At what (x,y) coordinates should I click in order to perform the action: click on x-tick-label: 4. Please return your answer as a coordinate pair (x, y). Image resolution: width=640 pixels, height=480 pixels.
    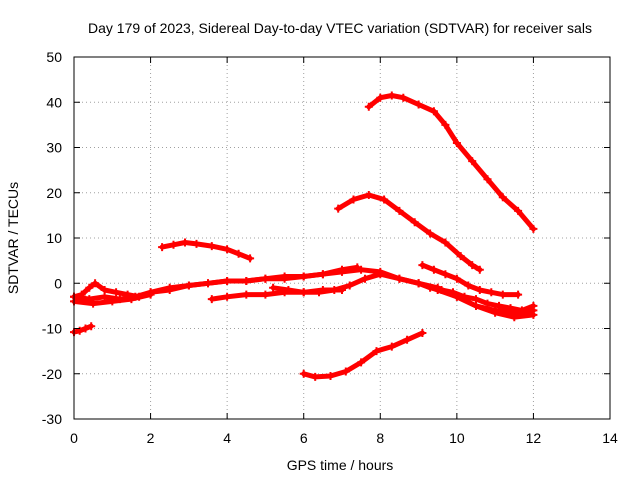
    Looking at the image, I should click on (227, 438).